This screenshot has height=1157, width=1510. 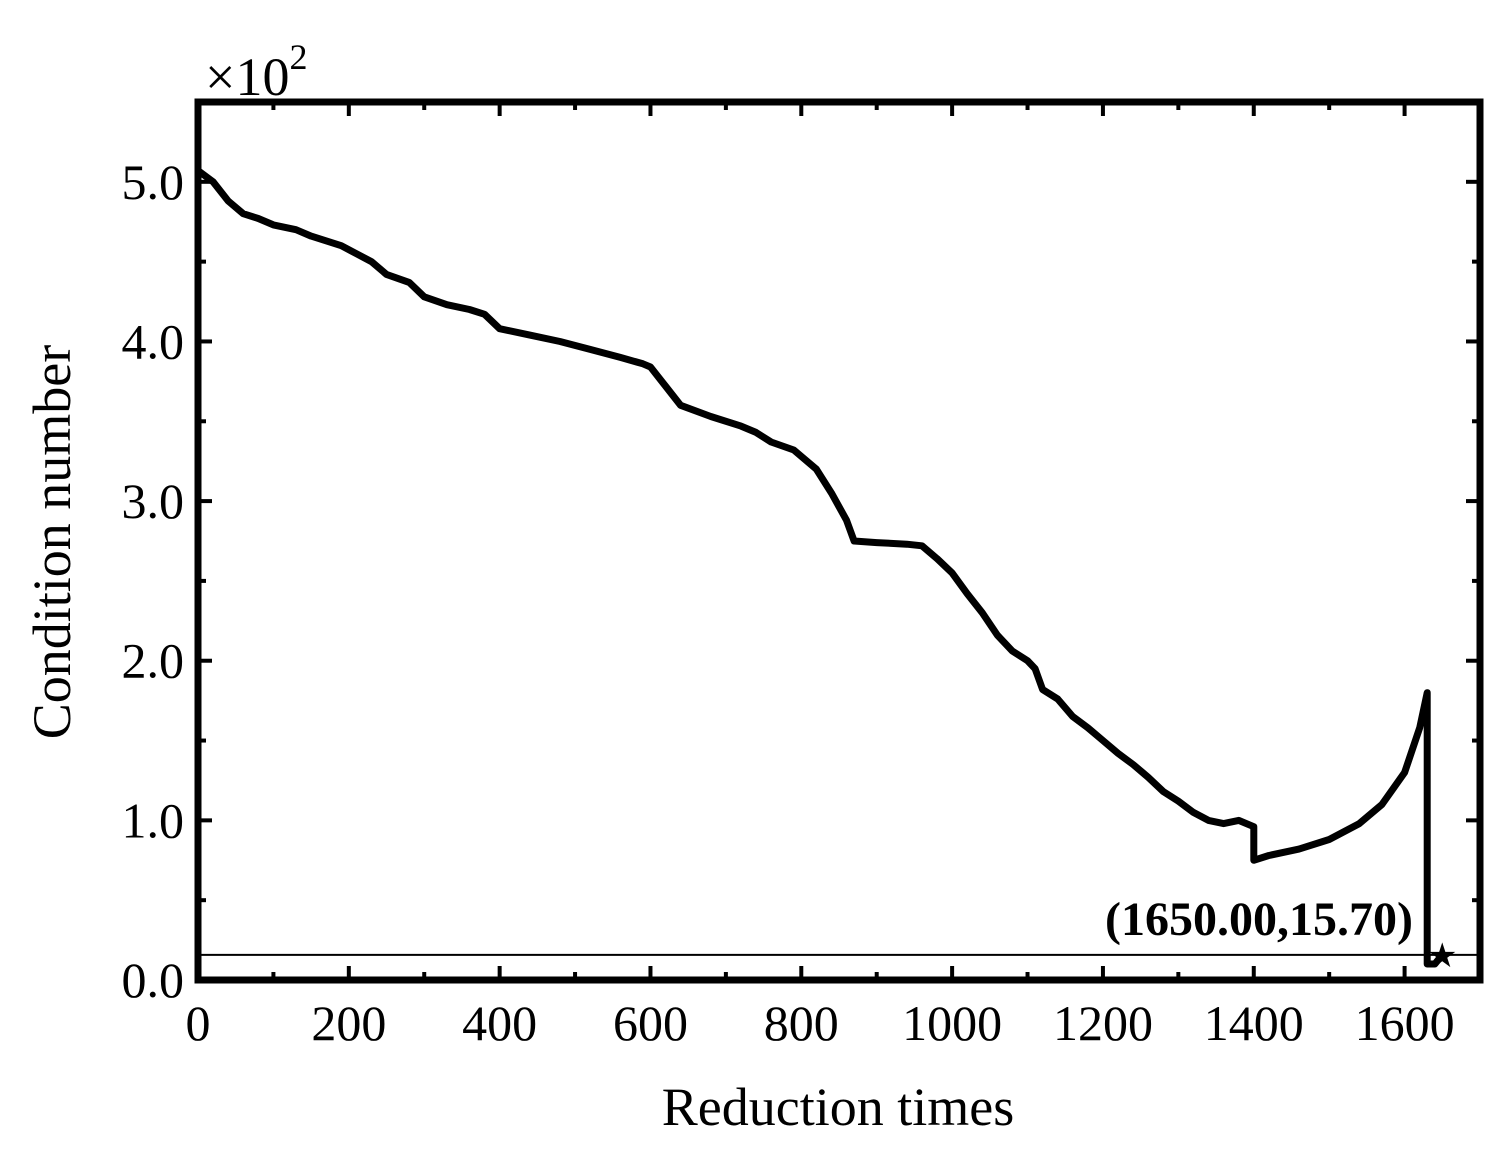 I want to click on x-tick-label: 400, so click(x=499, y=1023).